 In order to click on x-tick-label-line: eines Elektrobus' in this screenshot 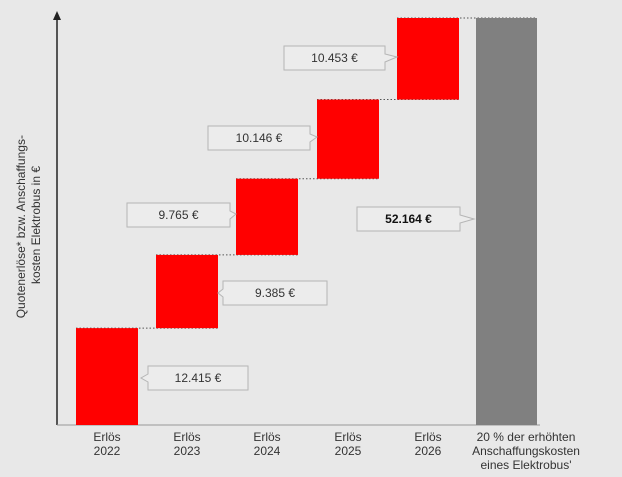, I will do `click(525, 465)`.